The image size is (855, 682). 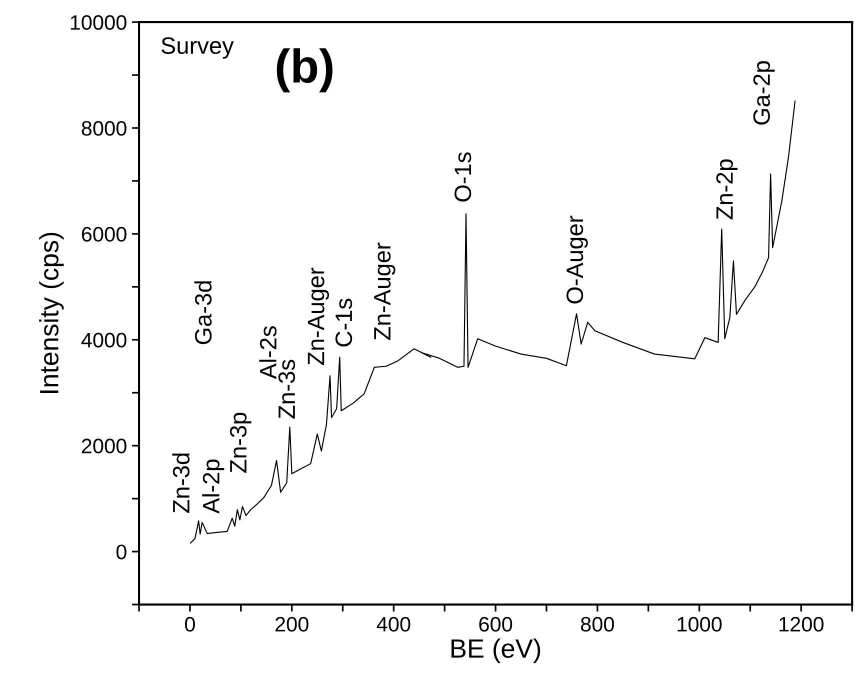 What do you see at coordinates (577, 260) in the screenshot?
I see `annotation: O-Auger` at bounding box center [577, 260].